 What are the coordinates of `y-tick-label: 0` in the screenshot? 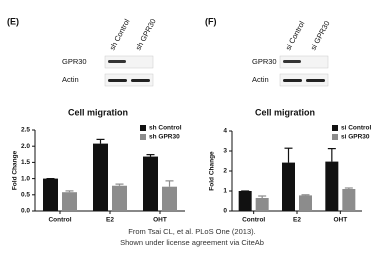 It's located at (225, 211).